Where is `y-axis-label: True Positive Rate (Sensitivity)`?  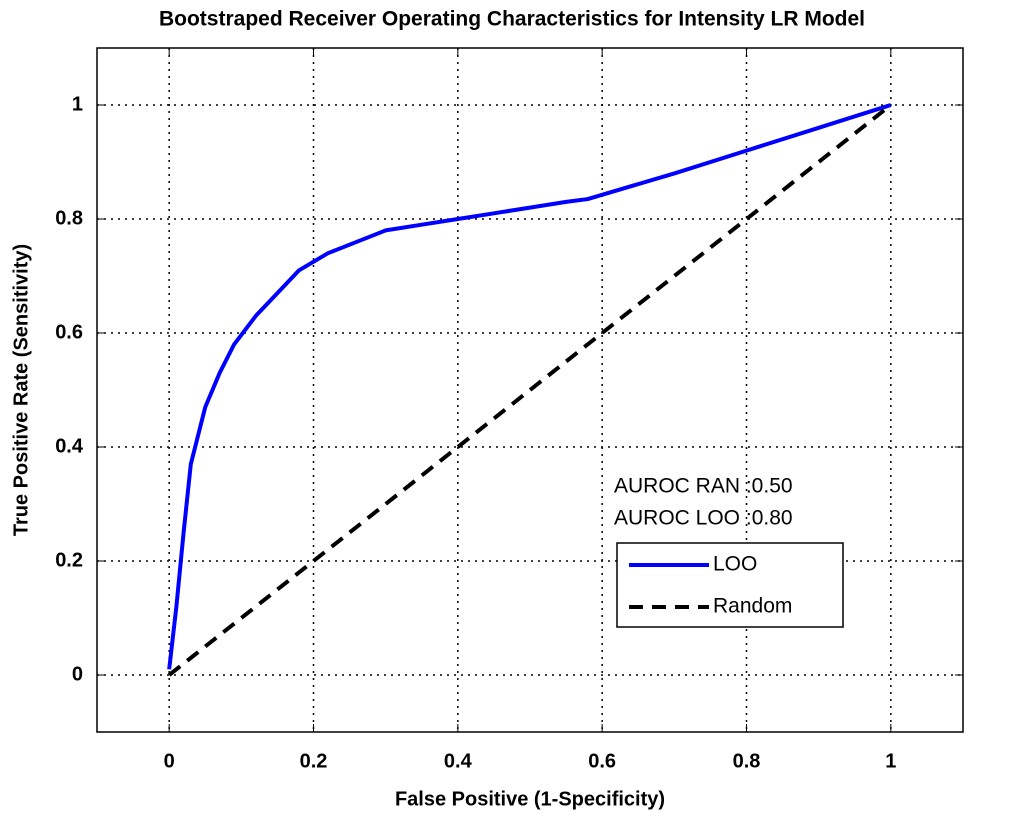 y-axis-label: True Positive Rate (Sensitivity) is located at coordinates (21, 390).